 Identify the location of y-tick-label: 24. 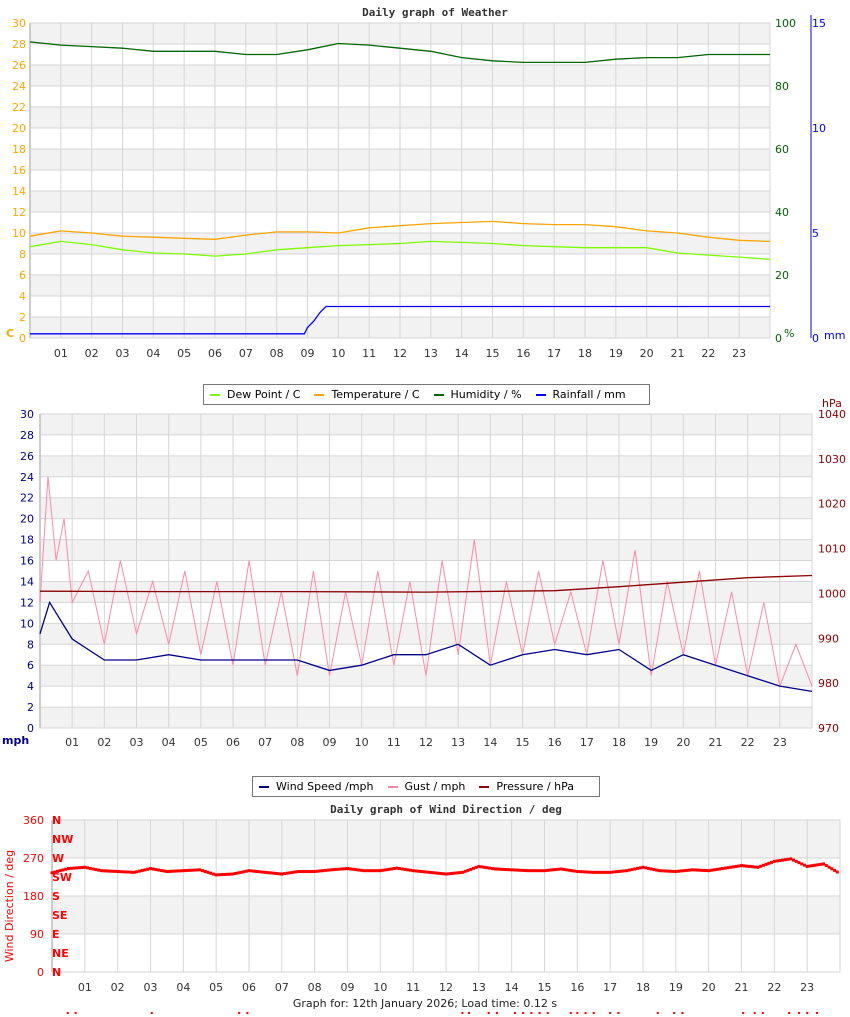
(19, 86).